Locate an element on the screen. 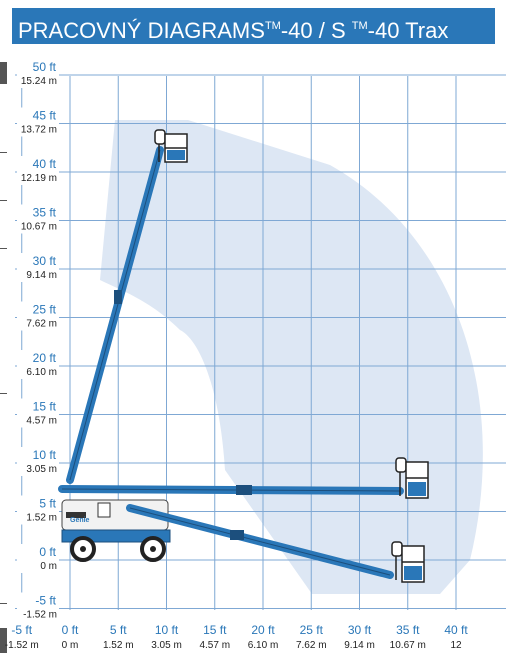 The width and height of the screenshot is (522, 653). y-tick-label-m: 3.05 m is located at coordinates (41, 469).